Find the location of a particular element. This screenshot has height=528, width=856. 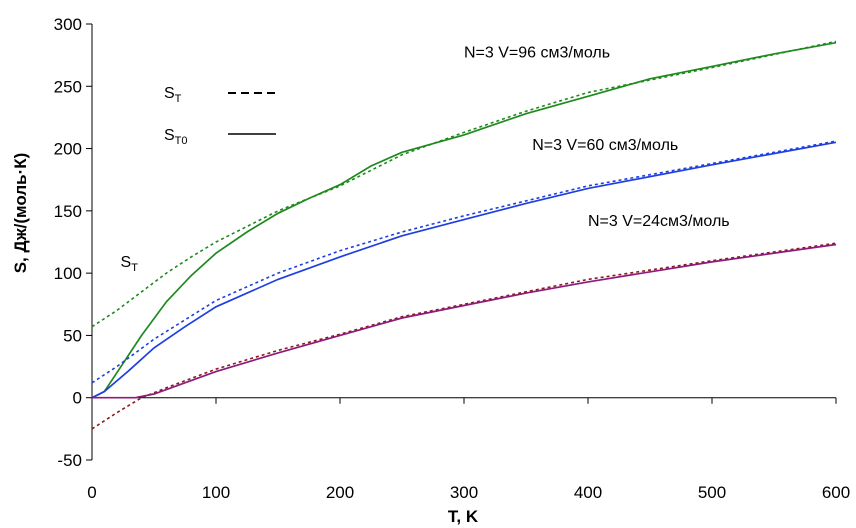

y-tick-label: 200 is located at coordinates (68, 149).